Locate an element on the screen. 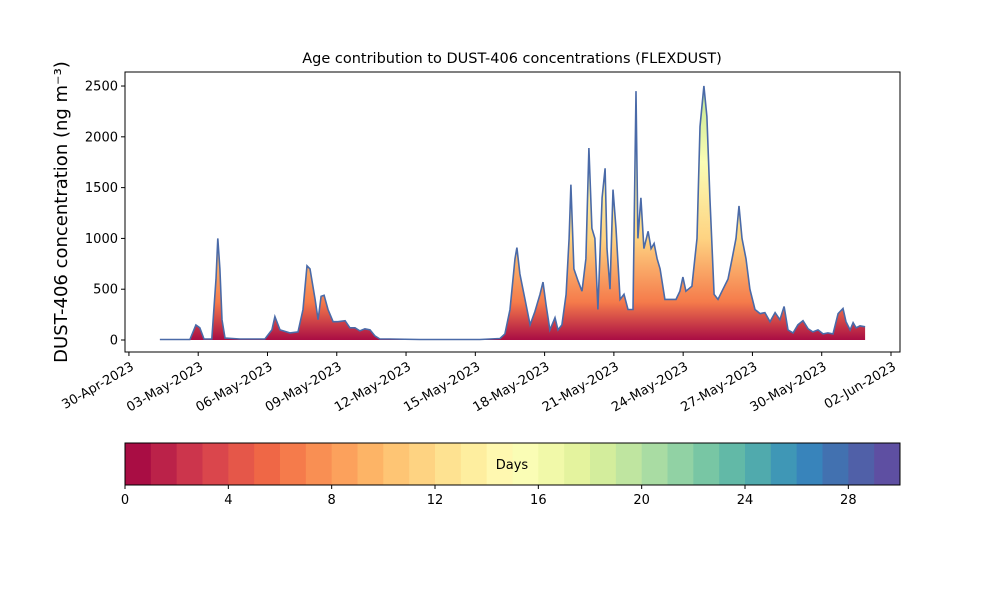  x-tick-label: 12-May-2023 is located at coordinates (373, 388).